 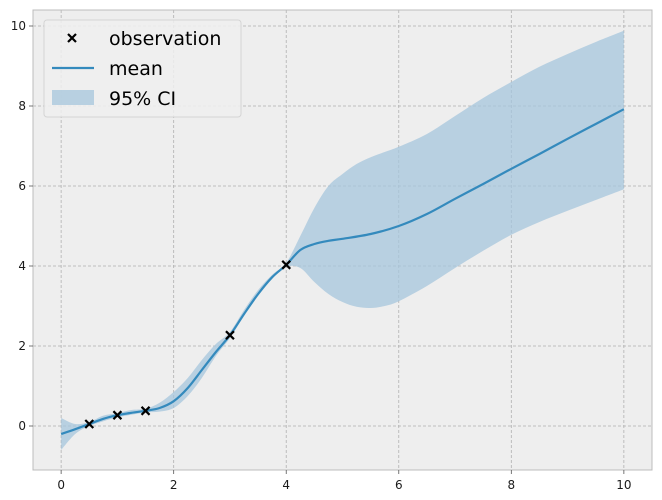 I want to click on legend: observation mean 95% CI, so click(x=142, y=68).